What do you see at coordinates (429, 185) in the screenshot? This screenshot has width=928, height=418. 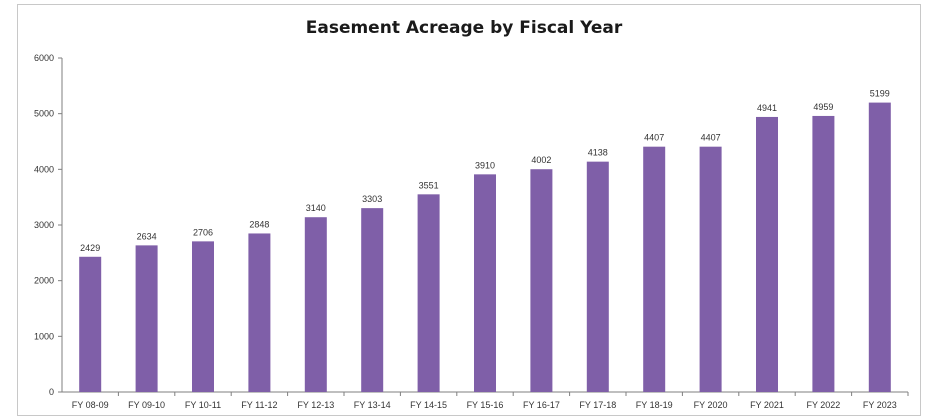 I see `data-label: 3551` at bounding box center [429, 185].